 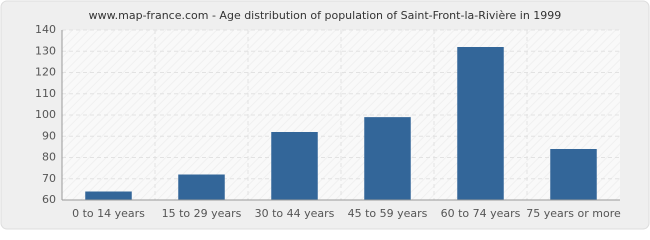 I want to click on x-tick-label: 75 years or more, so click(x=573, y=213).